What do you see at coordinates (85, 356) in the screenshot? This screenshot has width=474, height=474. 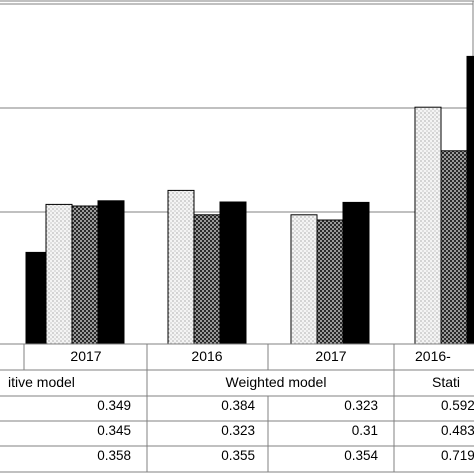 I see `x-tick-year-2: 2017` at bounding box center [85, 356].